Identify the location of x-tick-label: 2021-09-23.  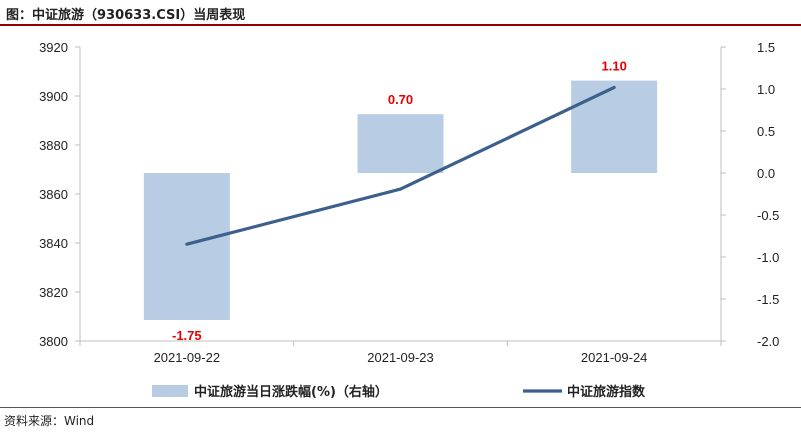
(400, 357).